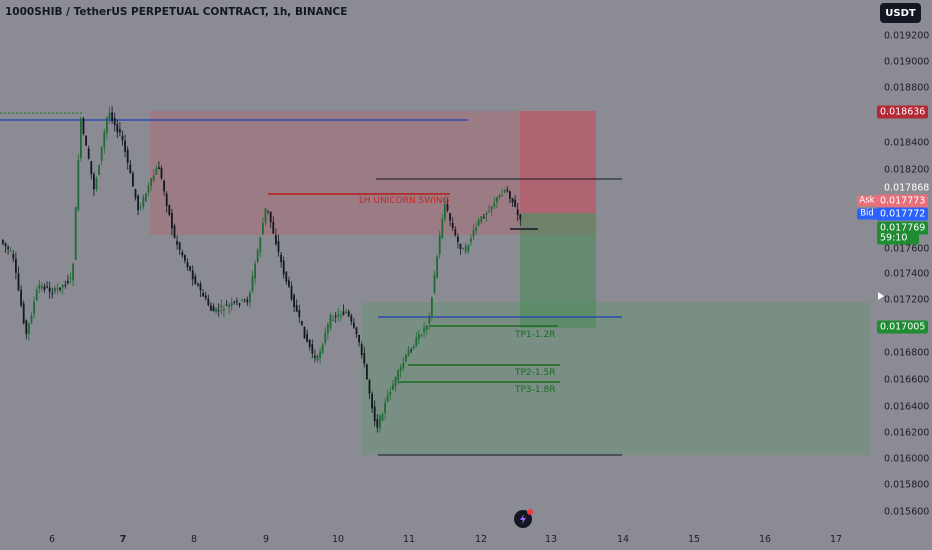 The height and width of the screenshot is (550, 932). What do you see at coordinates (481, 539) in the screenshot?
I see `time-tick: 12` at bounding box center [481, 539].